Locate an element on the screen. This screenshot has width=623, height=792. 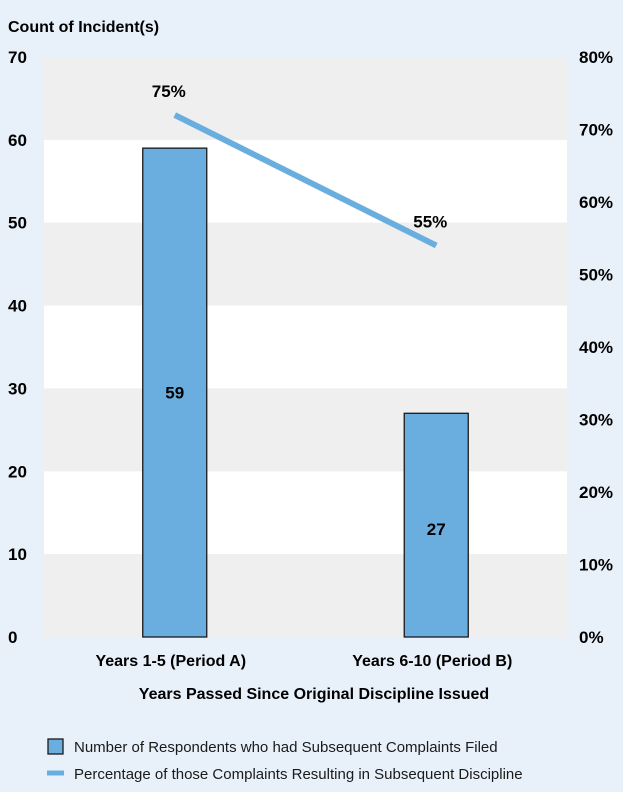
y2-tick-label: 30% is located at coordinates (596, 420).